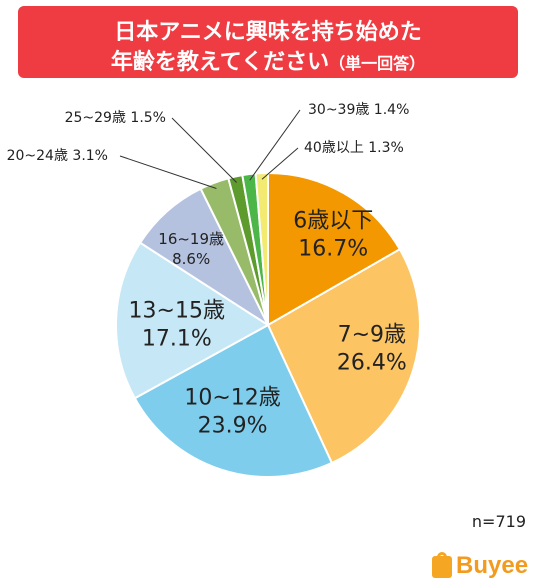  Describe the element at coordinates (442, 556) in the screenshot. I see `shopping-bag-handle-icon` at that location.